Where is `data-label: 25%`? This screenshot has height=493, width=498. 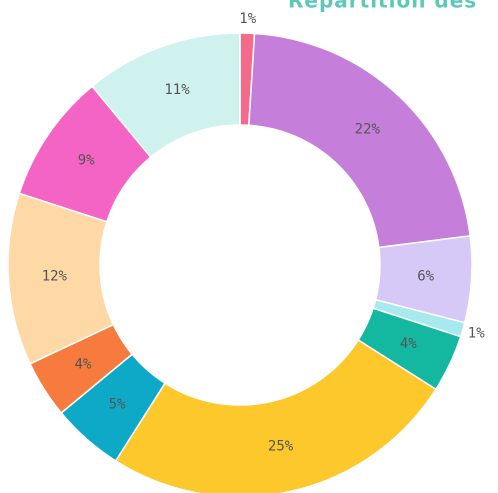 data-label: 25% is located at coordinates (281, 447).